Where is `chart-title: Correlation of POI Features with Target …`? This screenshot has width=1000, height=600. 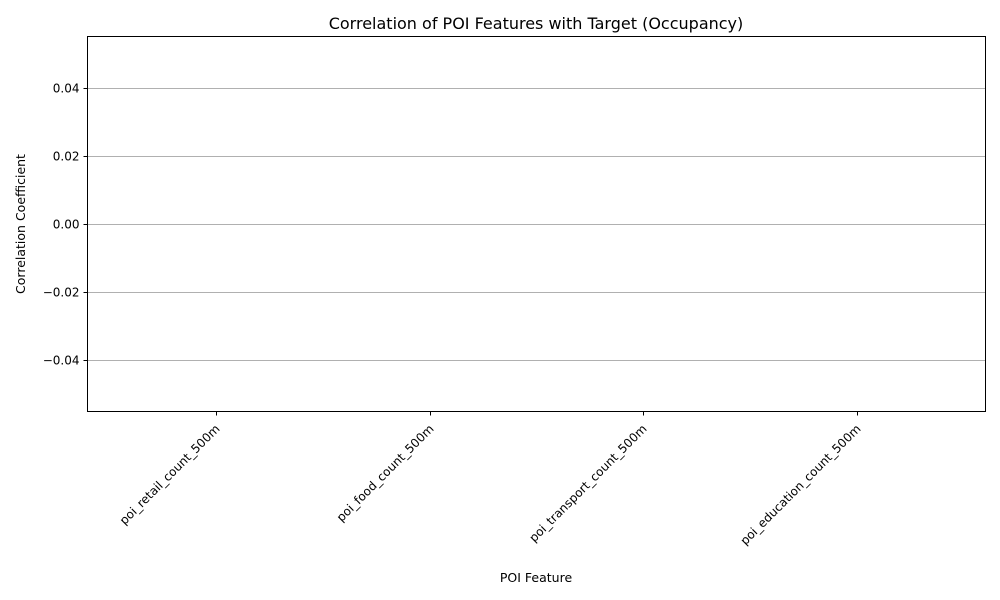
chart-title: Correlation of POI Features with Target … is located at coordinates (536, 23).